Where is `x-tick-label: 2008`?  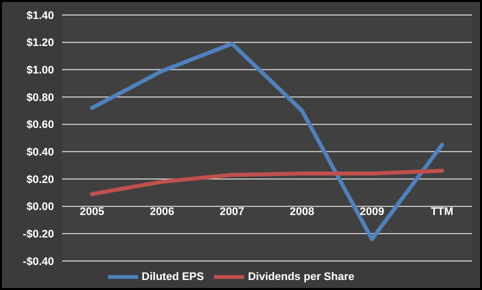
x-tick-label: 2008 is located at coordinates (302, 212).